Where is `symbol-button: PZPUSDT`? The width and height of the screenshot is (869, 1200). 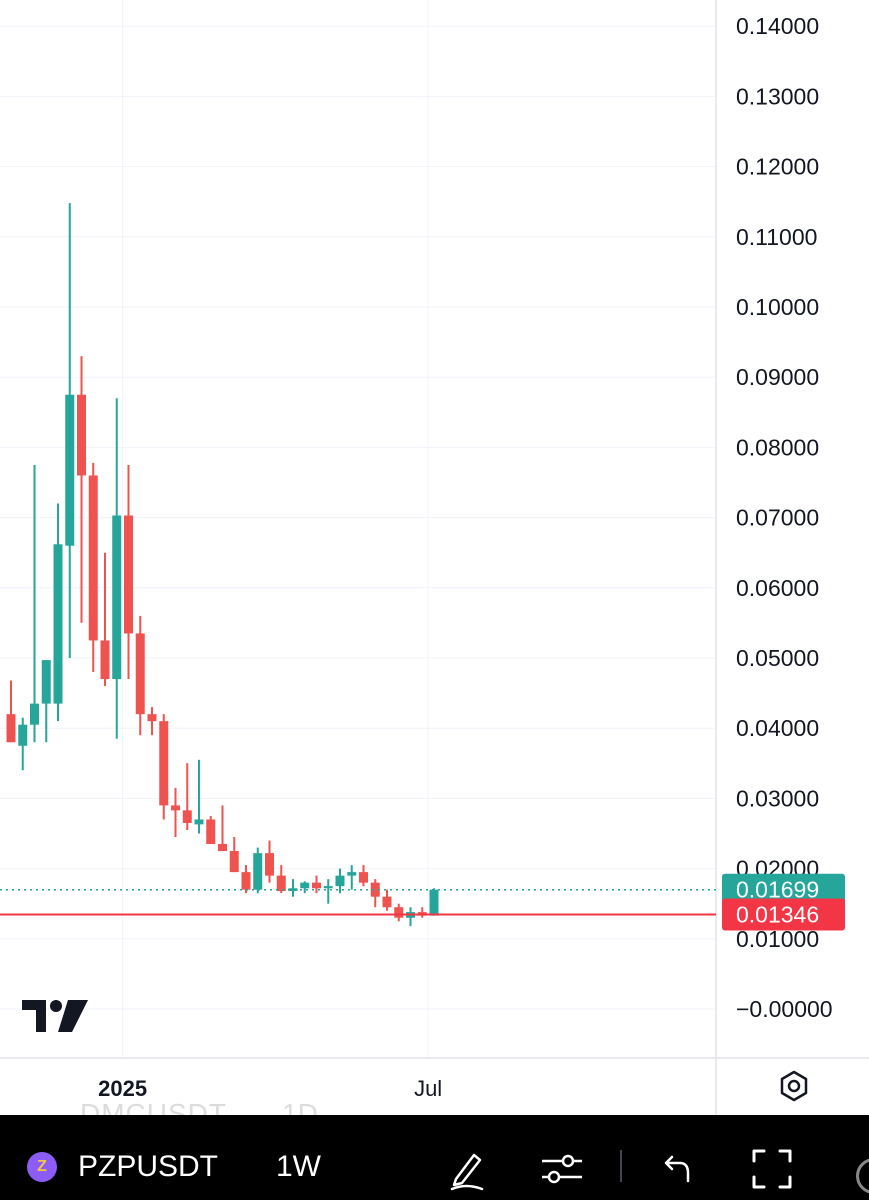 symbol-button: PZPUSDT is located at coordinates (148, 1166).